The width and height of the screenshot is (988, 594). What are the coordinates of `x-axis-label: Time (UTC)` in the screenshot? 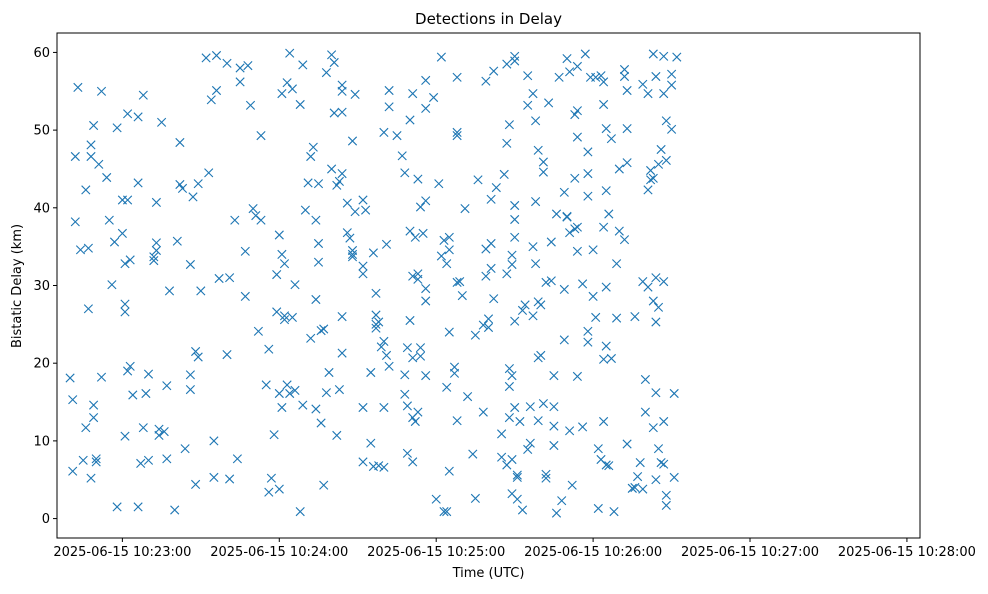 It's located at (488, 573).